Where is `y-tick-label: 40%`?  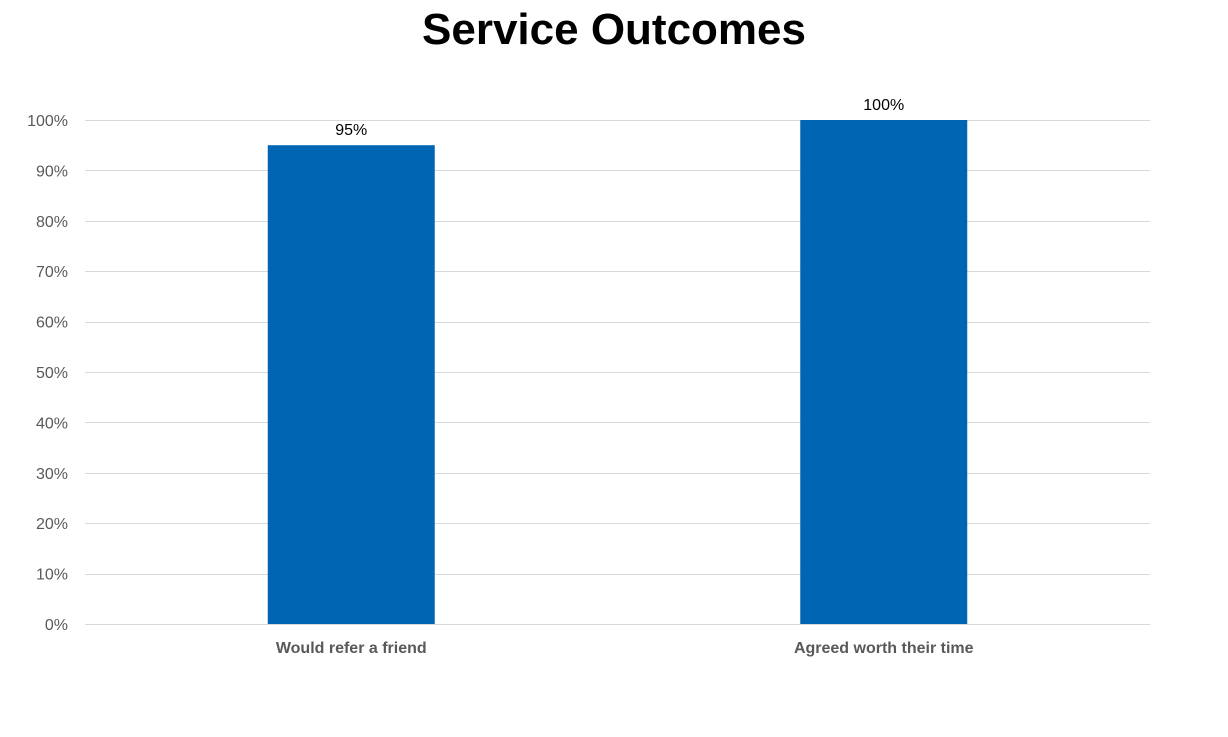 y-tick-label: 40% is located at coordinates (52, 423).